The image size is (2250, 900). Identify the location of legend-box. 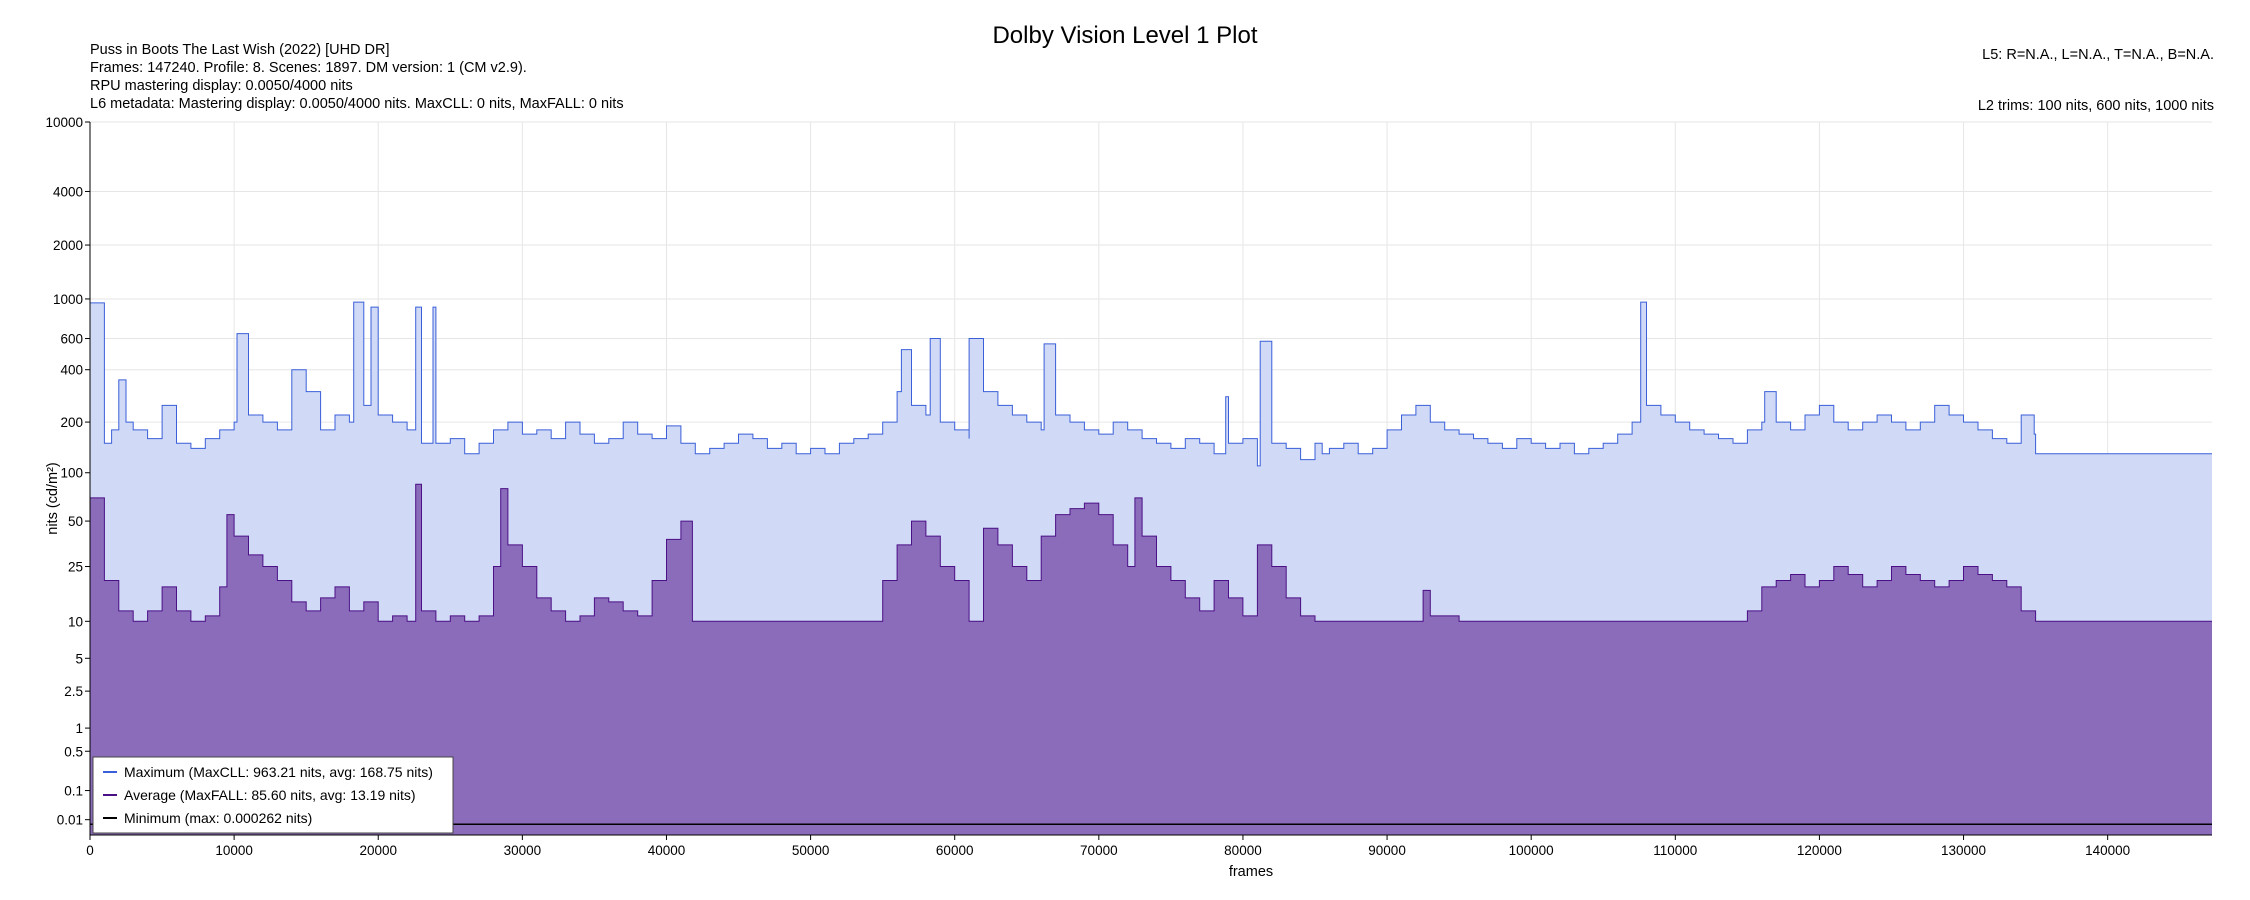
(273, 795).